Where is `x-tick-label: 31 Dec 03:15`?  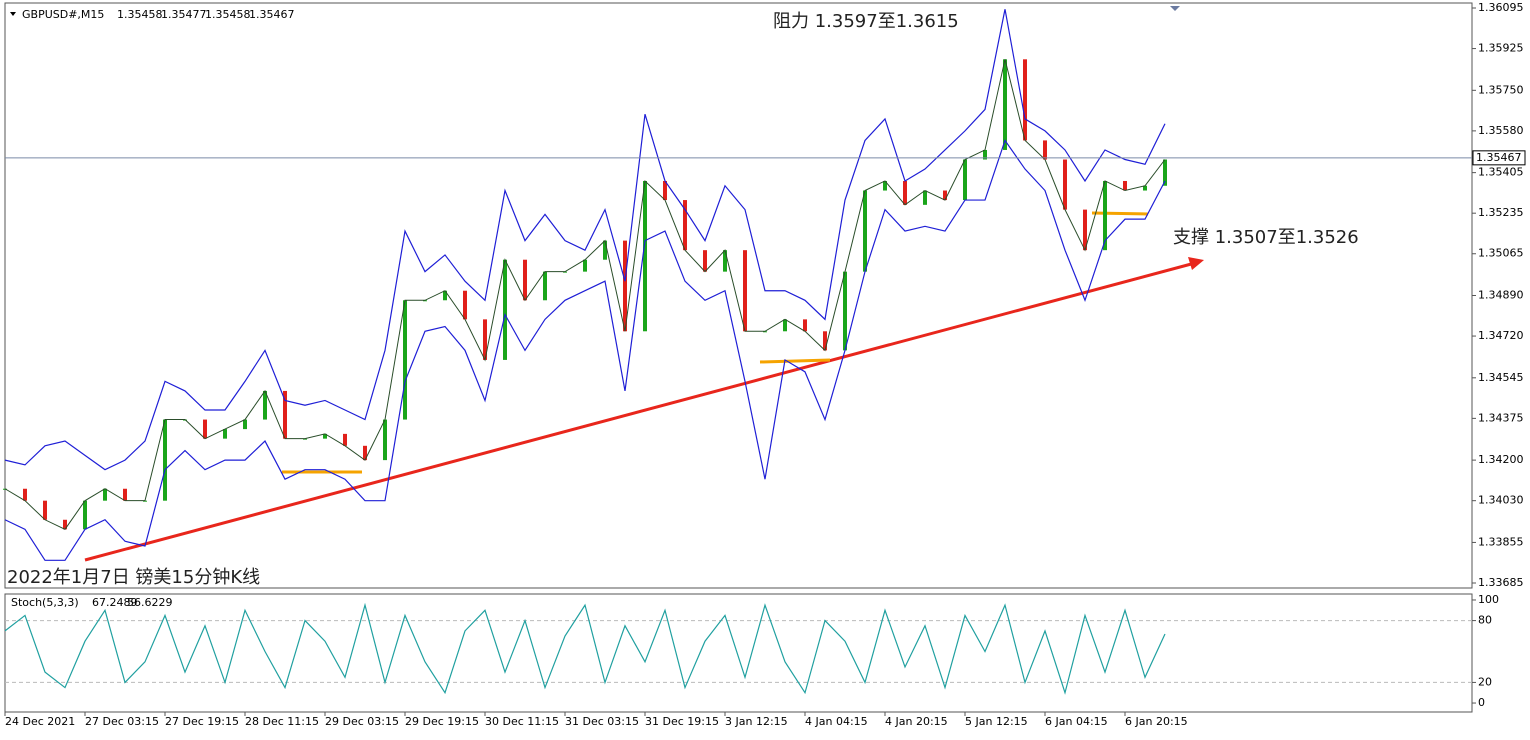
x-tick-label: 31 Dec 03:15 is located at coordinates (602, 721).